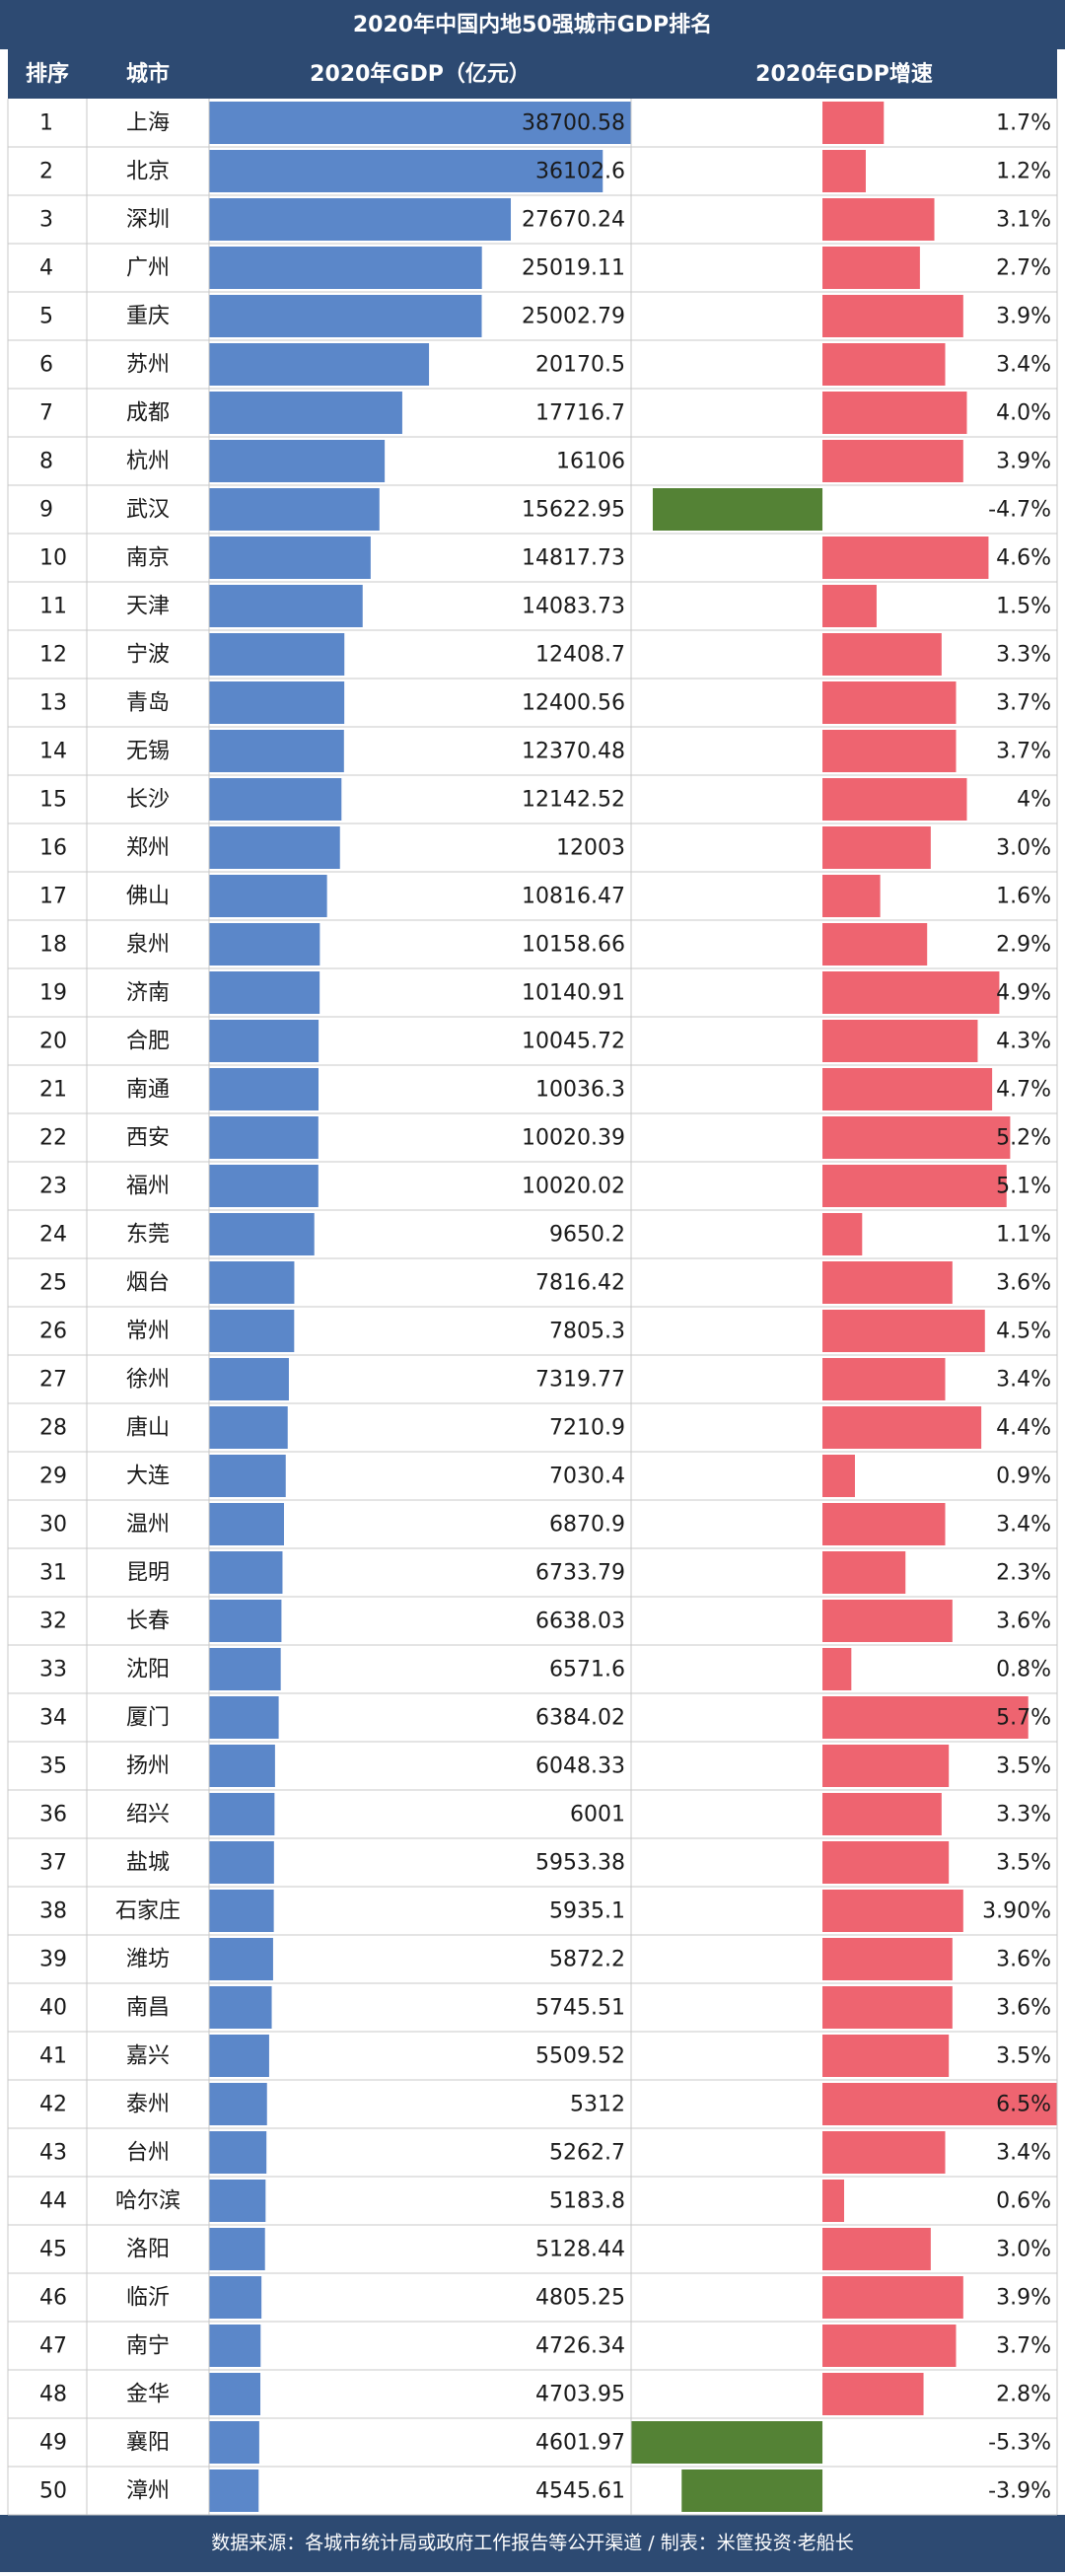  I want to click on growth-value: 4.5%, so click(1023, 1332).